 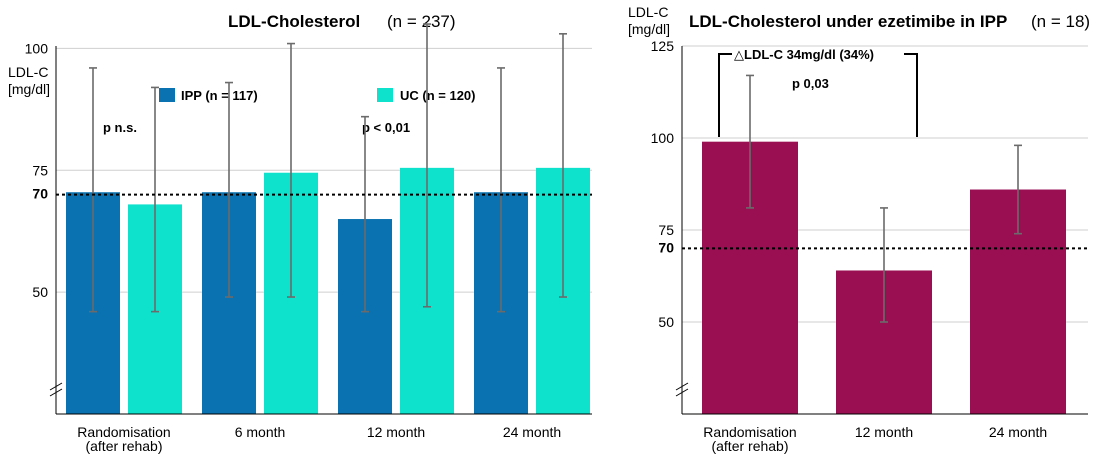 What do you see at coordinates (663, 184) in the screenshot?
I see `right-y-ticks: 50 75 100 125` at bounding box center [663, 184].